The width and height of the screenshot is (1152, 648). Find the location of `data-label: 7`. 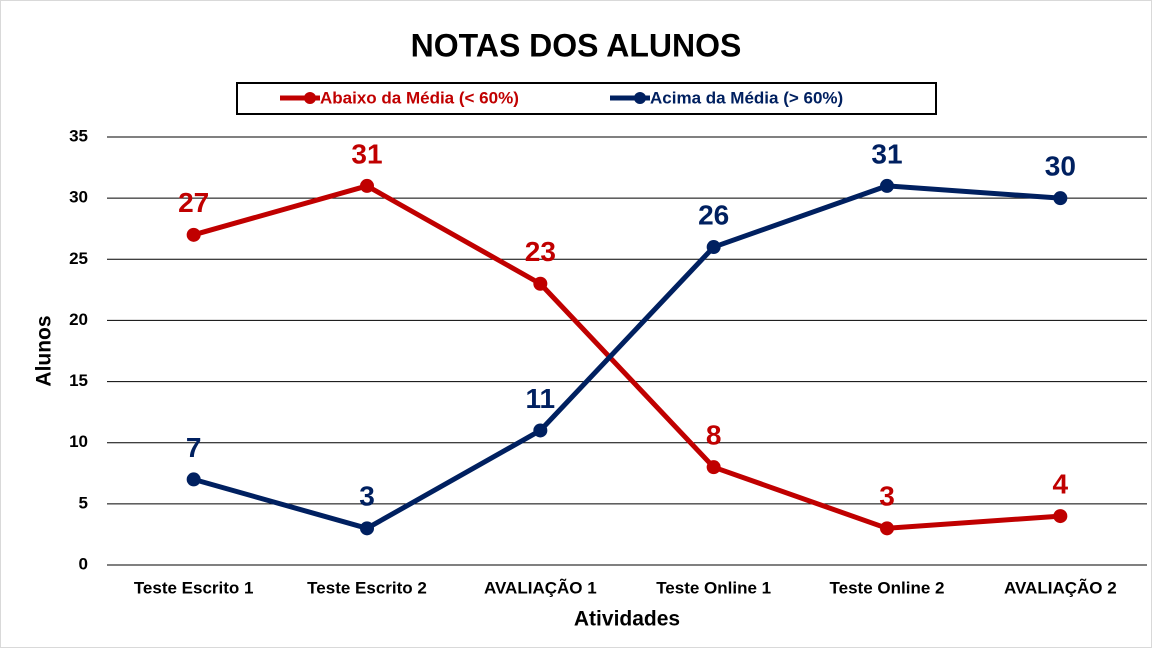

data-label: 7 is located at coordinates (194, 447).